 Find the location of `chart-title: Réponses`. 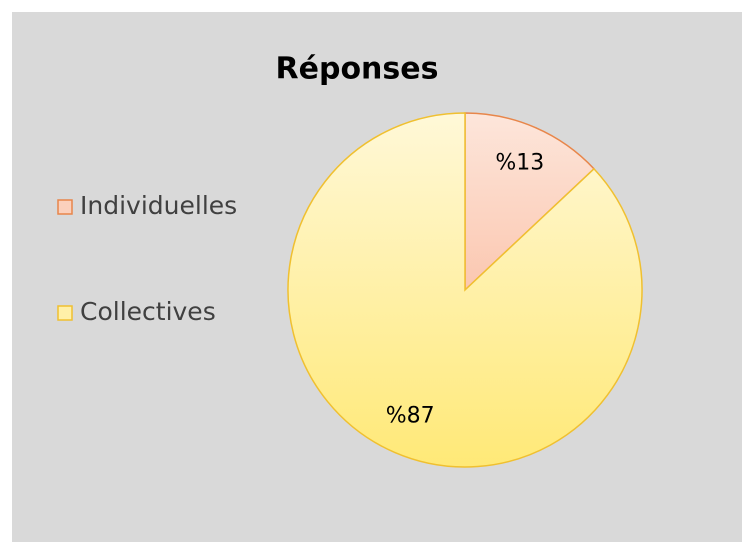

chart-title: Réponses is located at coordinates (357, 69).